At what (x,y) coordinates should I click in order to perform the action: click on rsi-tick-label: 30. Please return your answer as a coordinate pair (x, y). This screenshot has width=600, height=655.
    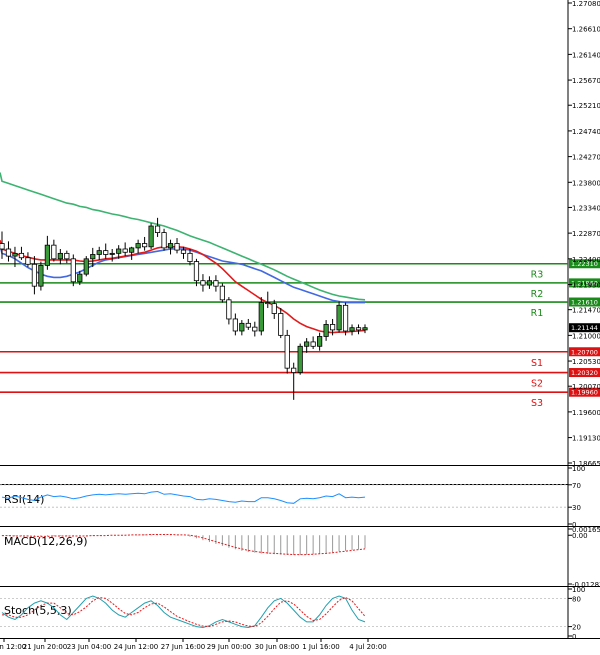
    Looking at the image, I should click on (576, 508).